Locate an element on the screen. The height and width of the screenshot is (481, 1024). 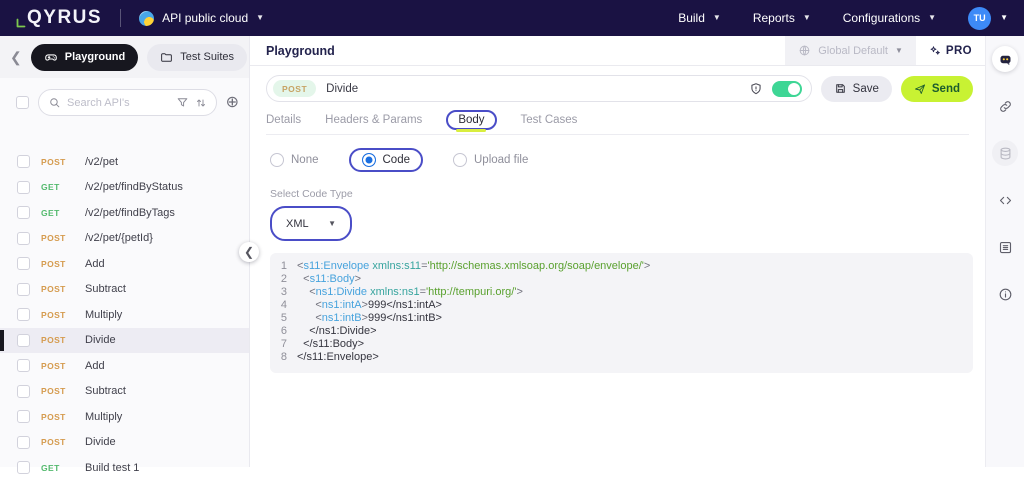
workspace-selector: API public cloud ▼ is located at coordinates (201, 18).